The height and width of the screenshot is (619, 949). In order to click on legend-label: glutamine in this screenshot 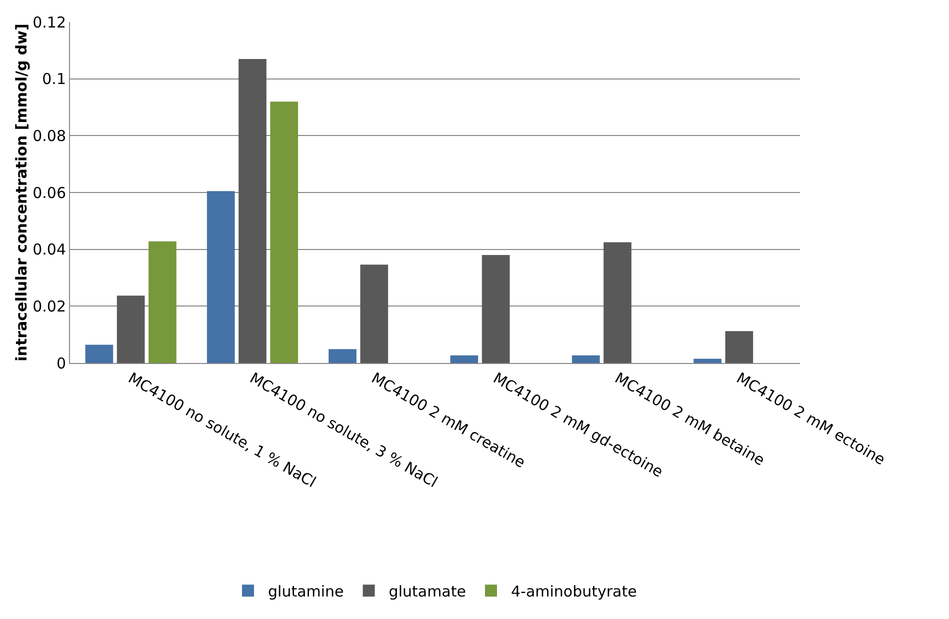, I will do `click(306, 591)`.